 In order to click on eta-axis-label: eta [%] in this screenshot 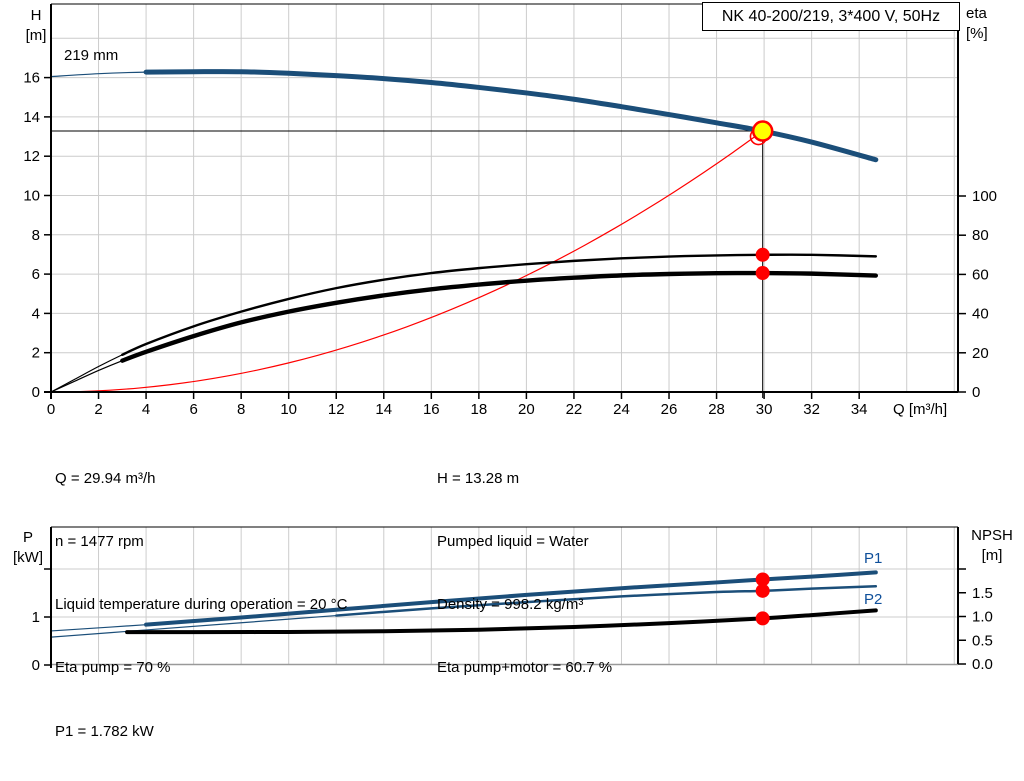, I will do `click(977, 23)`.